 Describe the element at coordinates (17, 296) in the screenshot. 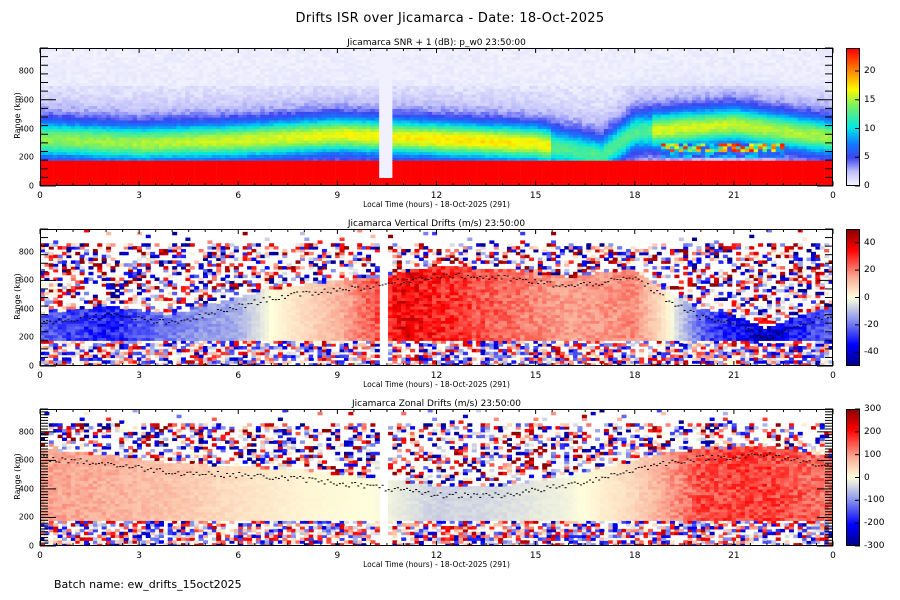

I see `vertical-ylabel: Range (km)` at that location.